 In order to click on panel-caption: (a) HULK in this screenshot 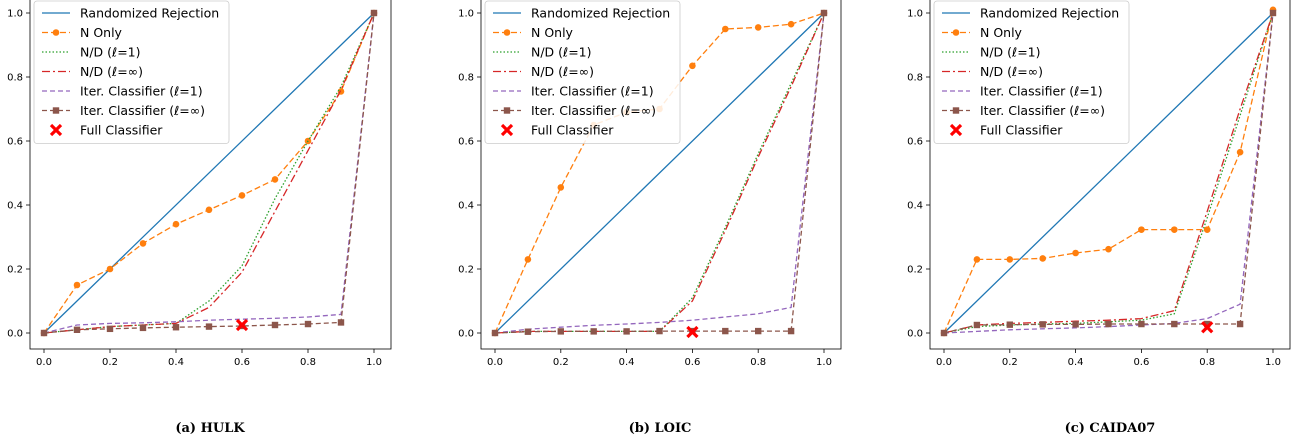, I will do `click(210, 428)`.